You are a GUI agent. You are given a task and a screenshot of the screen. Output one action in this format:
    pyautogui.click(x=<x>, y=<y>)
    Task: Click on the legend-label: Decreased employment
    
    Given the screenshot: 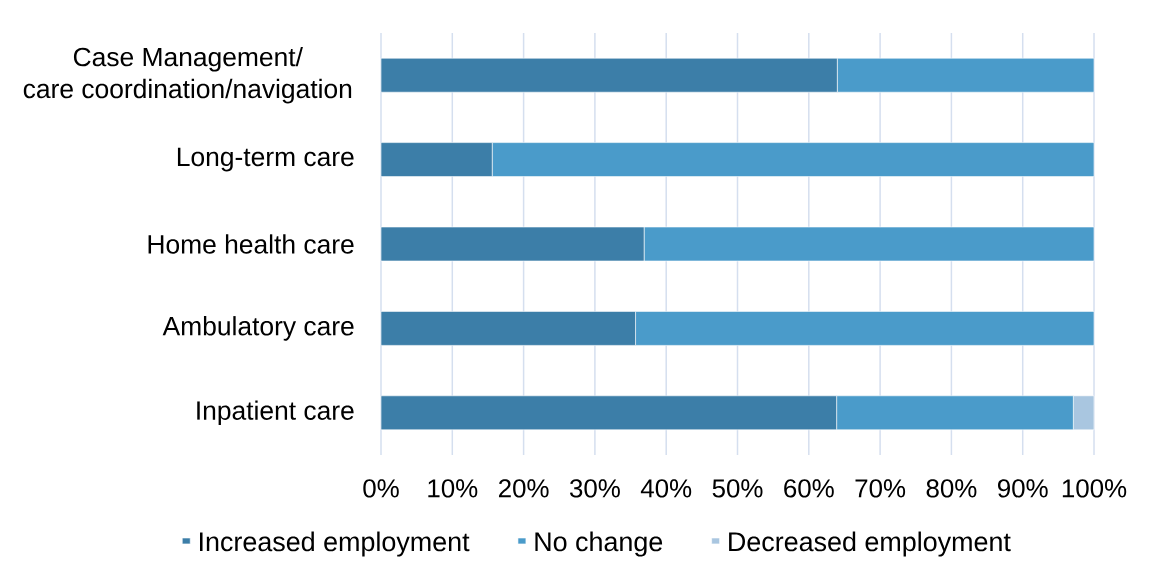 What is the action you would take?
    pyautogui.click(x=870, y=544)
    